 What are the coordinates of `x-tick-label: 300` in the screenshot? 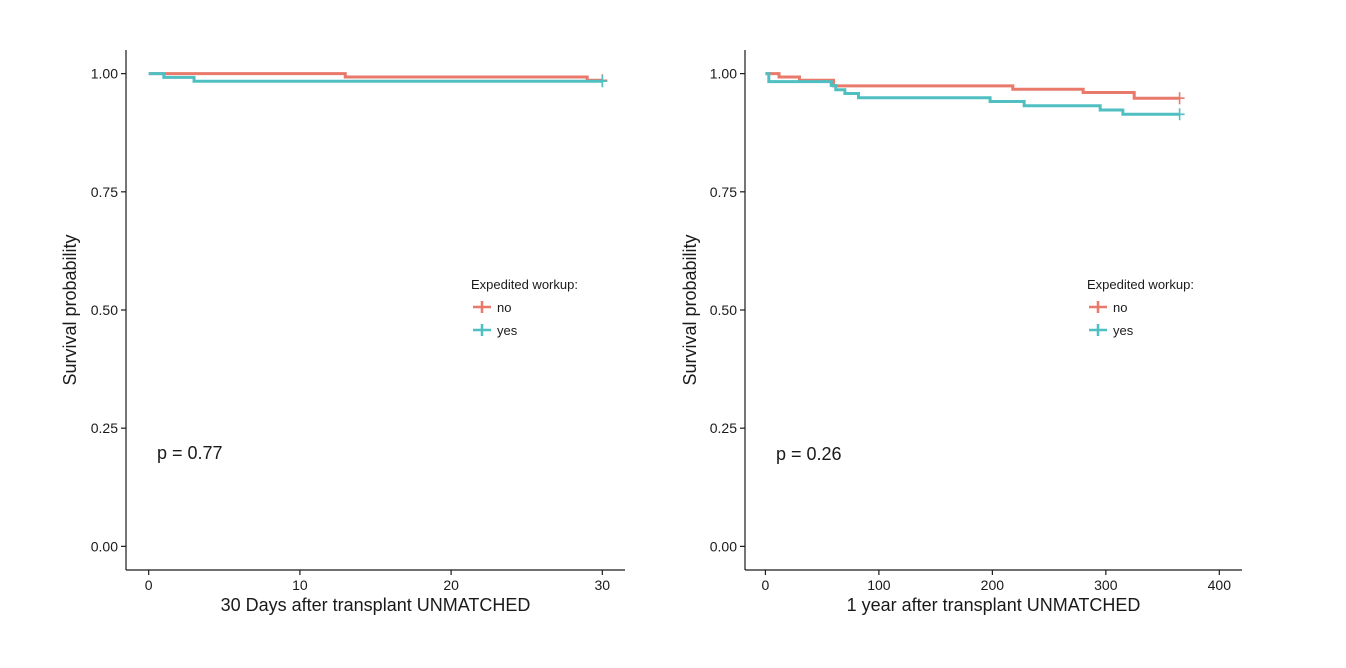 It's located at (1106, 585).